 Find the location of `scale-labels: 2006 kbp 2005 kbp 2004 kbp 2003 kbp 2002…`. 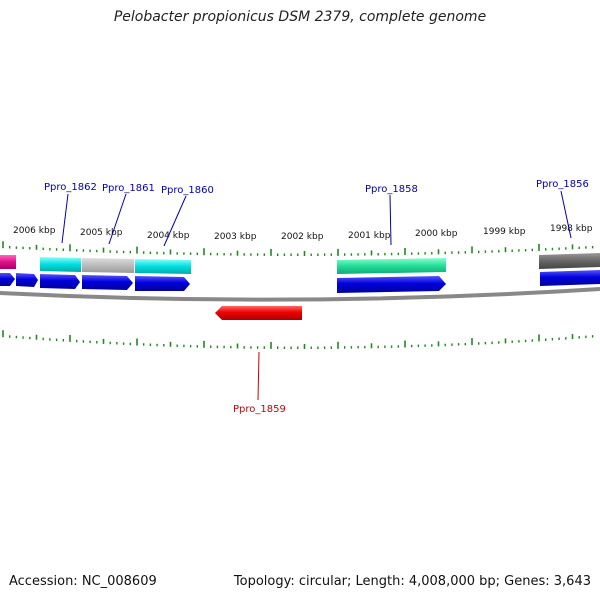

scale-labels: 2006 kbp 2005 kbp 2004 kbp 2003 kbp 2002… is located at coordinates (303, 233).